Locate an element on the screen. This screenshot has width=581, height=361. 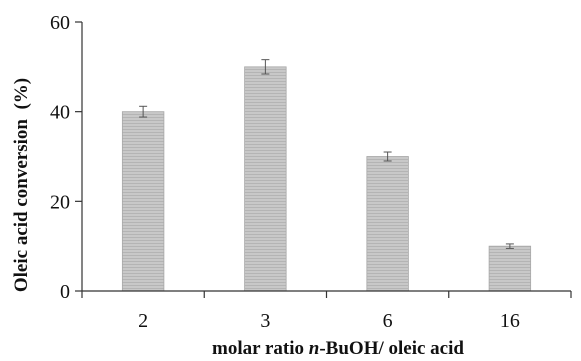
y-ticks-group: 0 20 40 60 is located at coordinates (66, 157).